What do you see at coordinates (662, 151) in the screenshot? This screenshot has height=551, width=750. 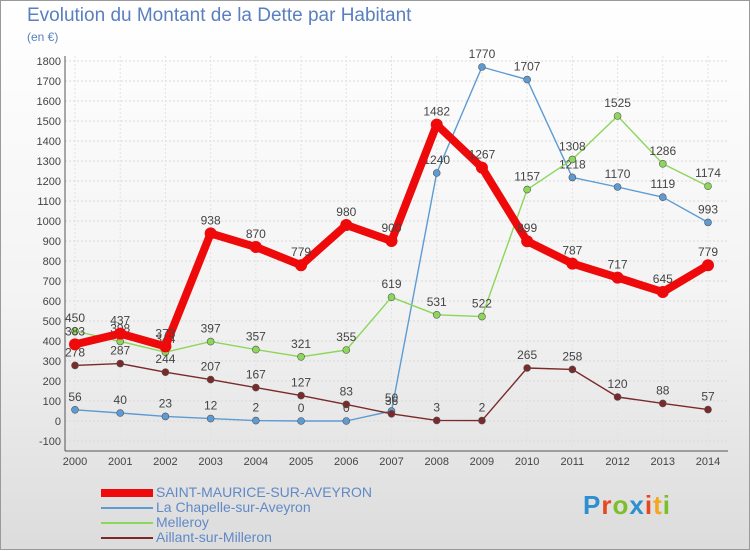 I see `data-label: 1286` at bounding box center [662, 151].